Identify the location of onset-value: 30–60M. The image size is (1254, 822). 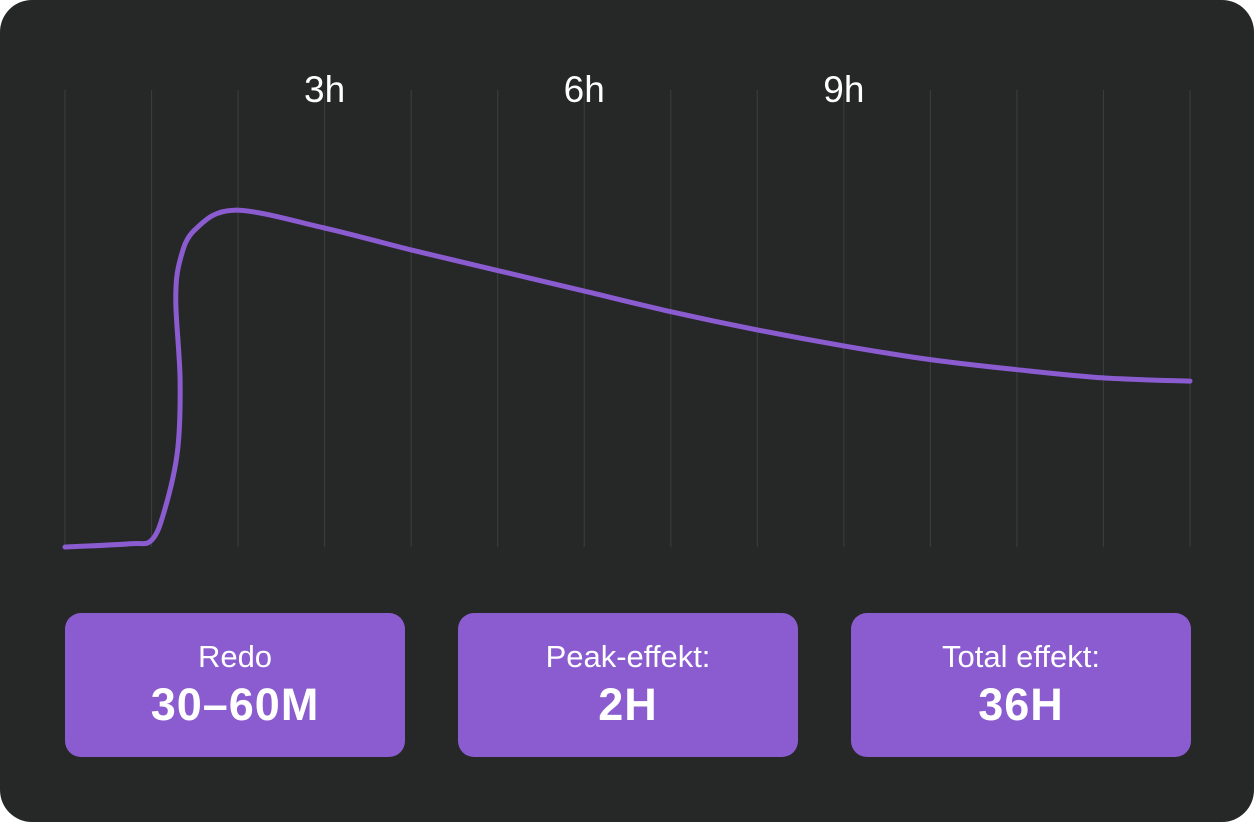
(235, 704).